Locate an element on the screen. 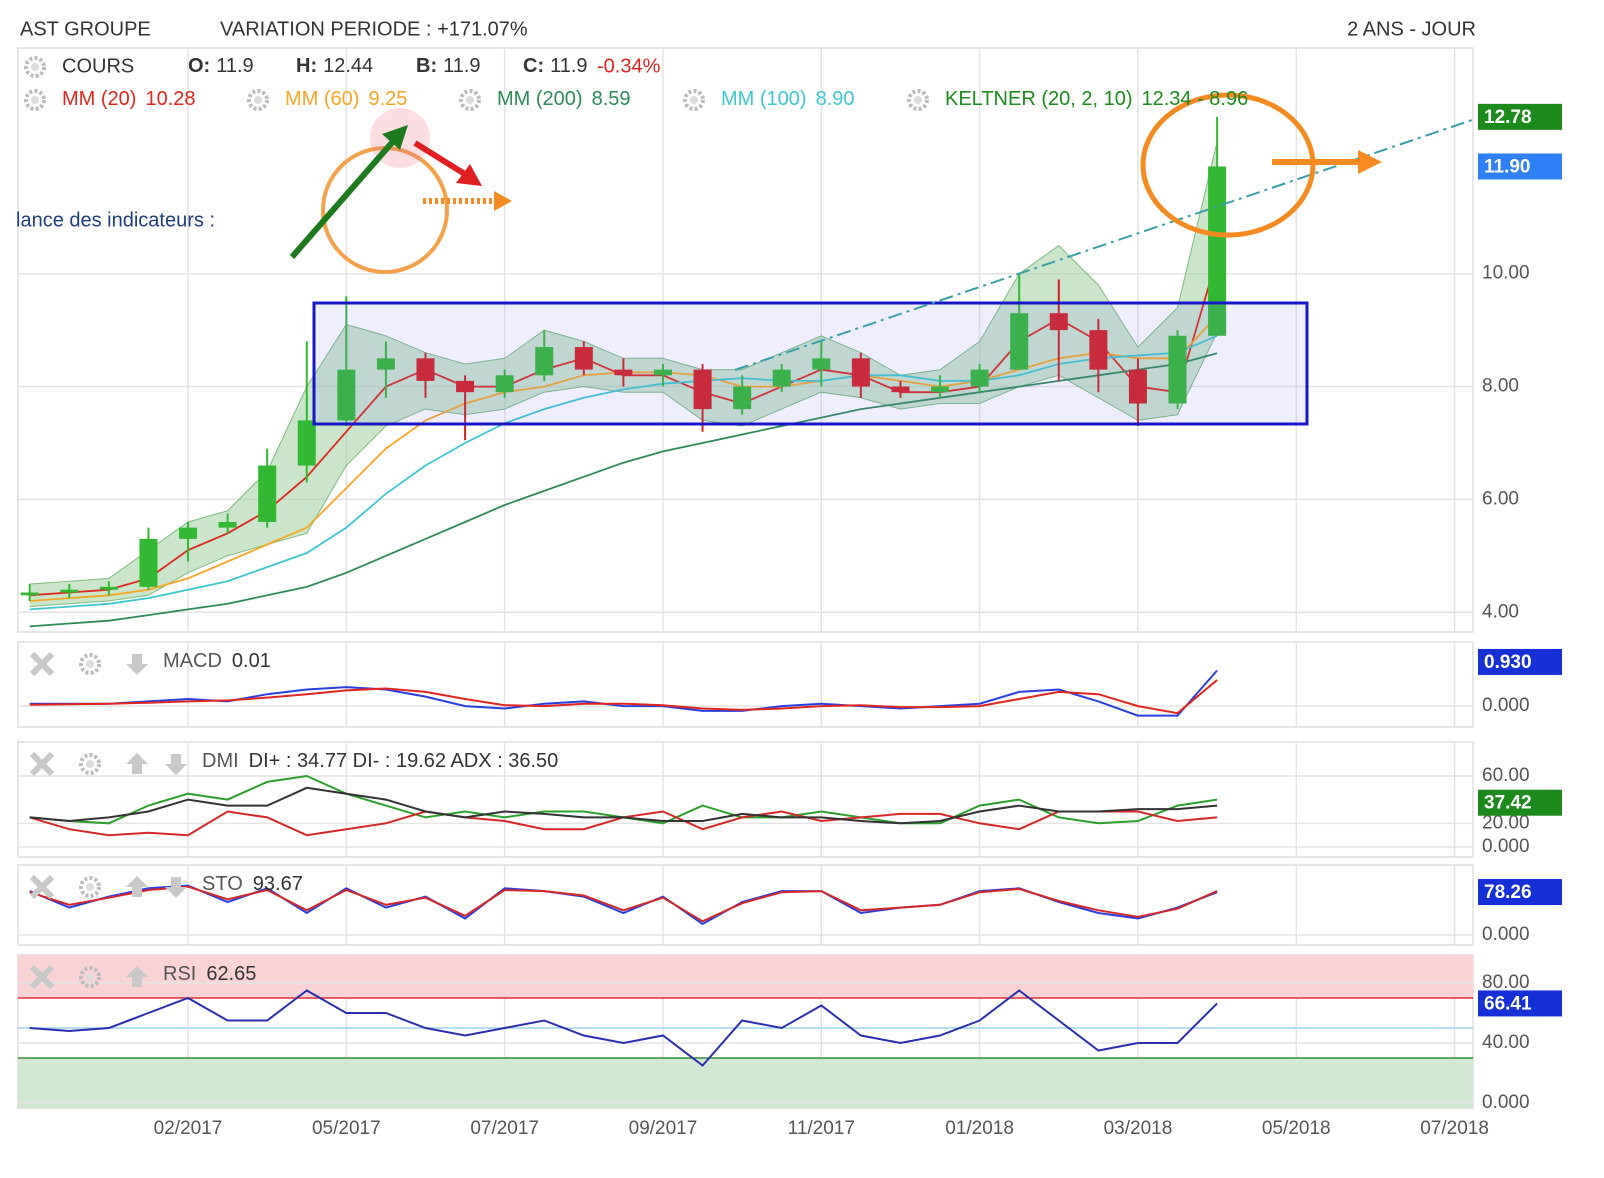 This screenshot has height=1178, width=1604. indicator-value: 62.65 is located at coordinates (231, 974).